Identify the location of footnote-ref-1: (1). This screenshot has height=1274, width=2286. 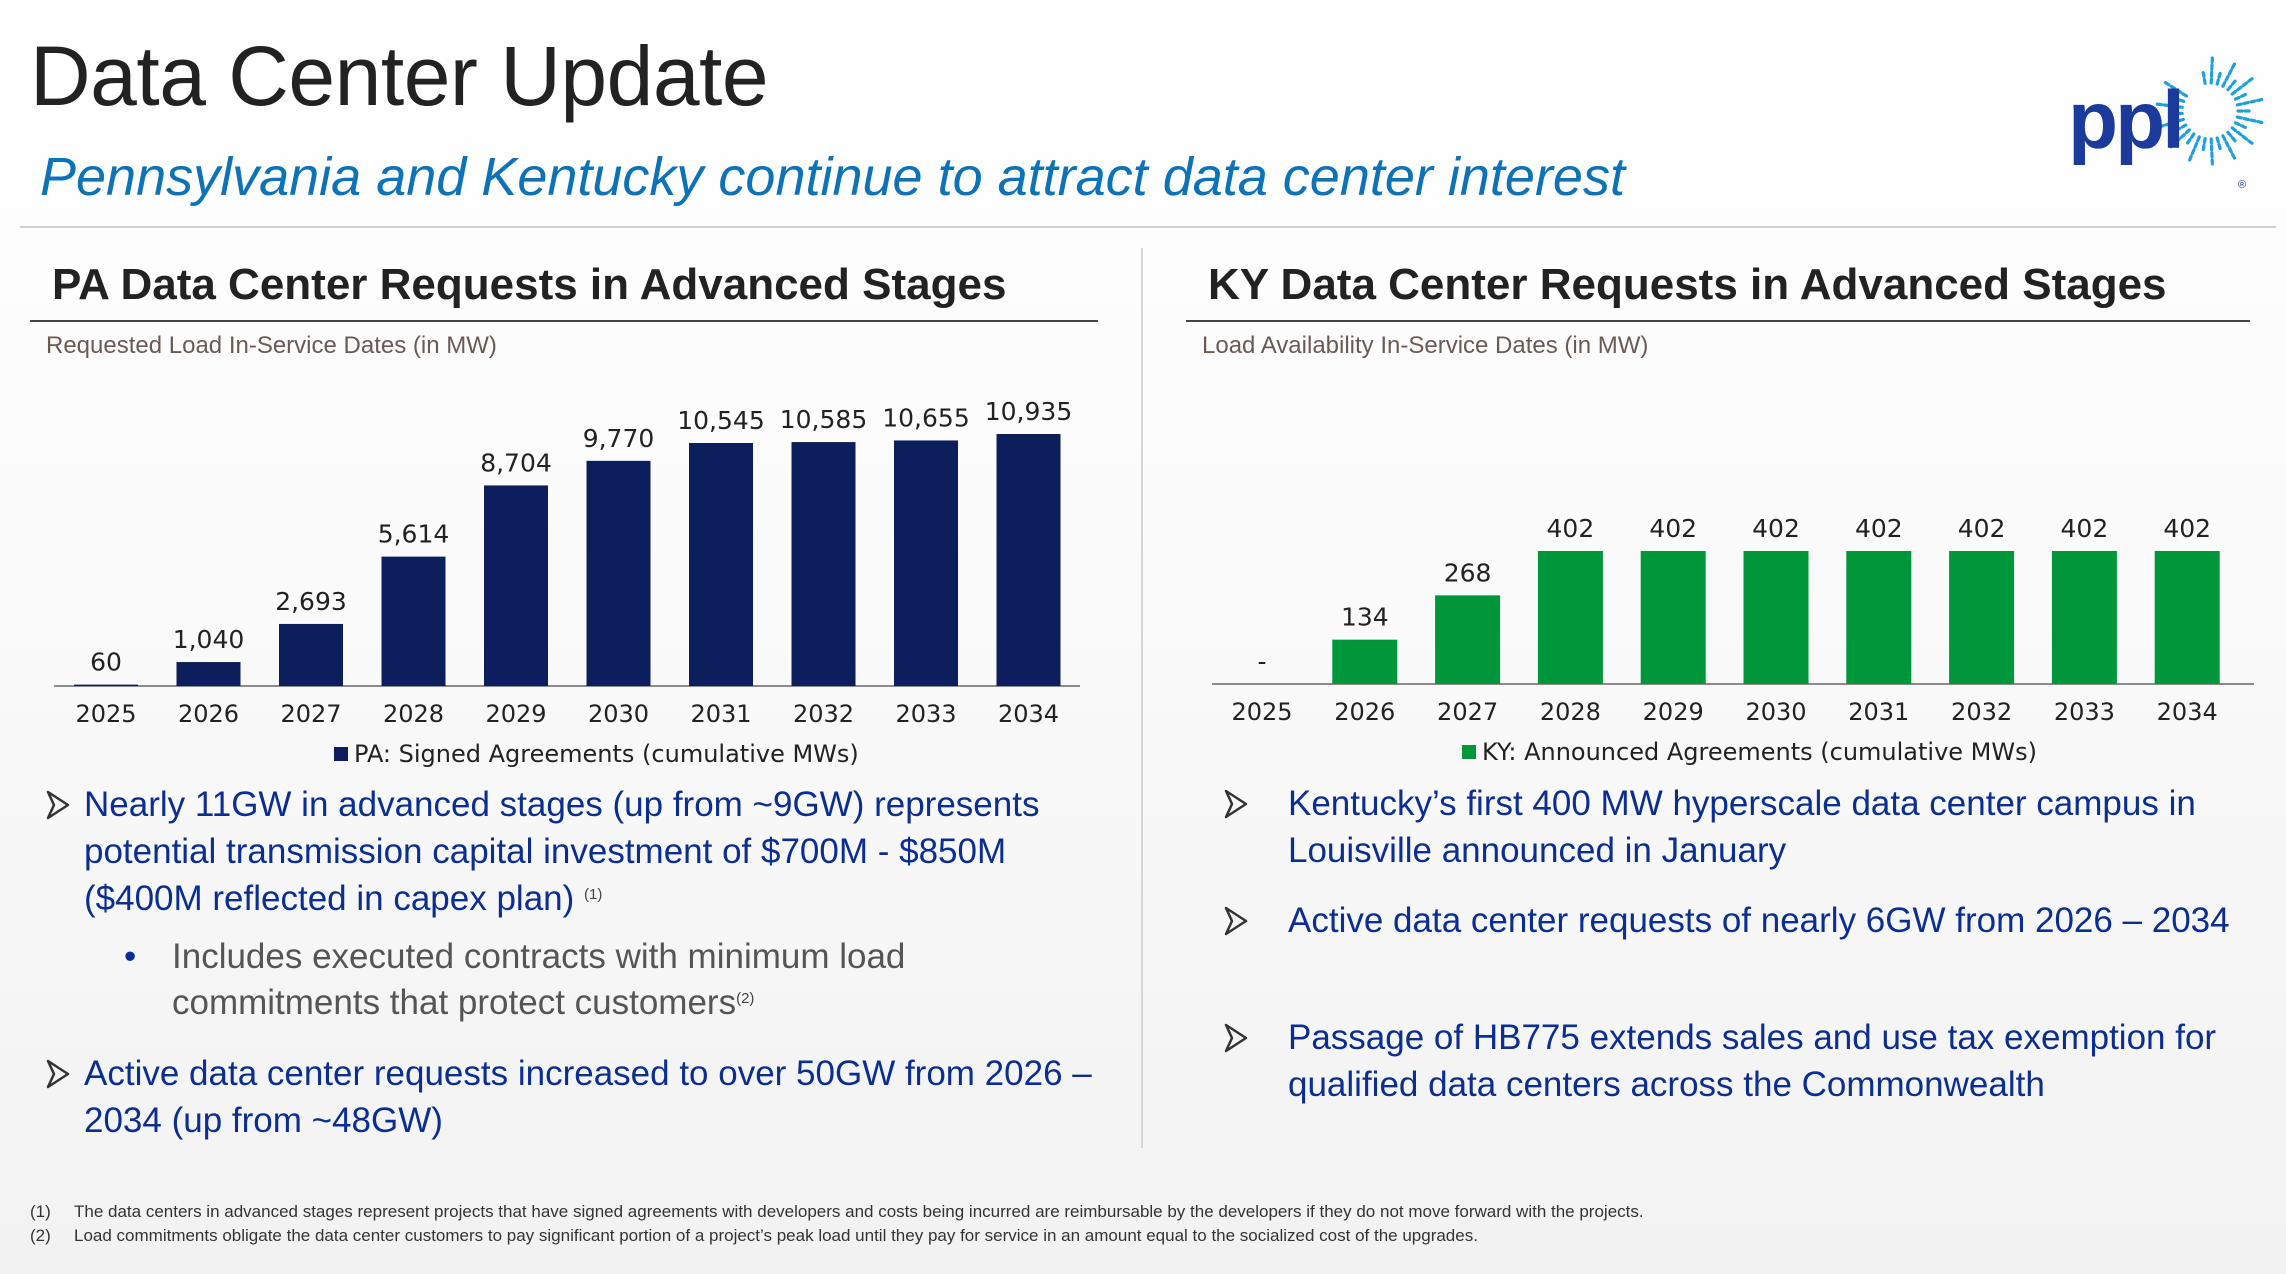
(593, 894).